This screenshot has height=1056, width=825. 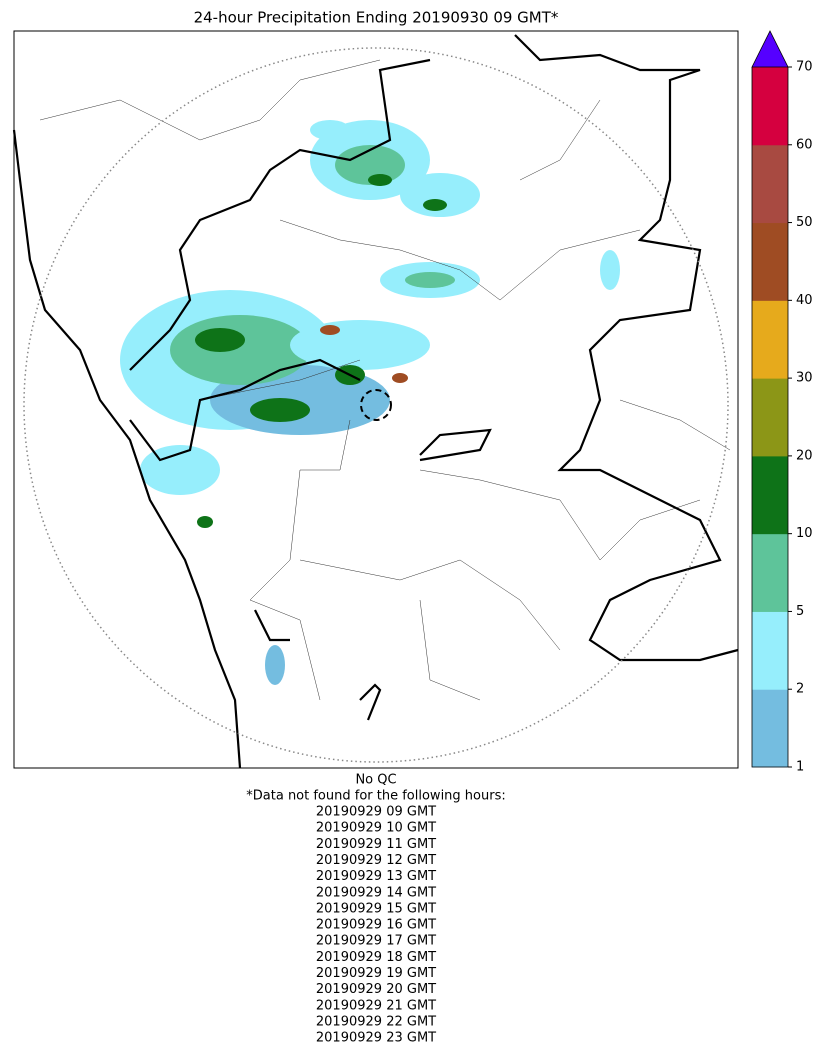 What do you see at coordinates (376, 828) in the screenshot?
I see `missing-hour: 20190929 10 GMT` at bounding box center [376, 828].